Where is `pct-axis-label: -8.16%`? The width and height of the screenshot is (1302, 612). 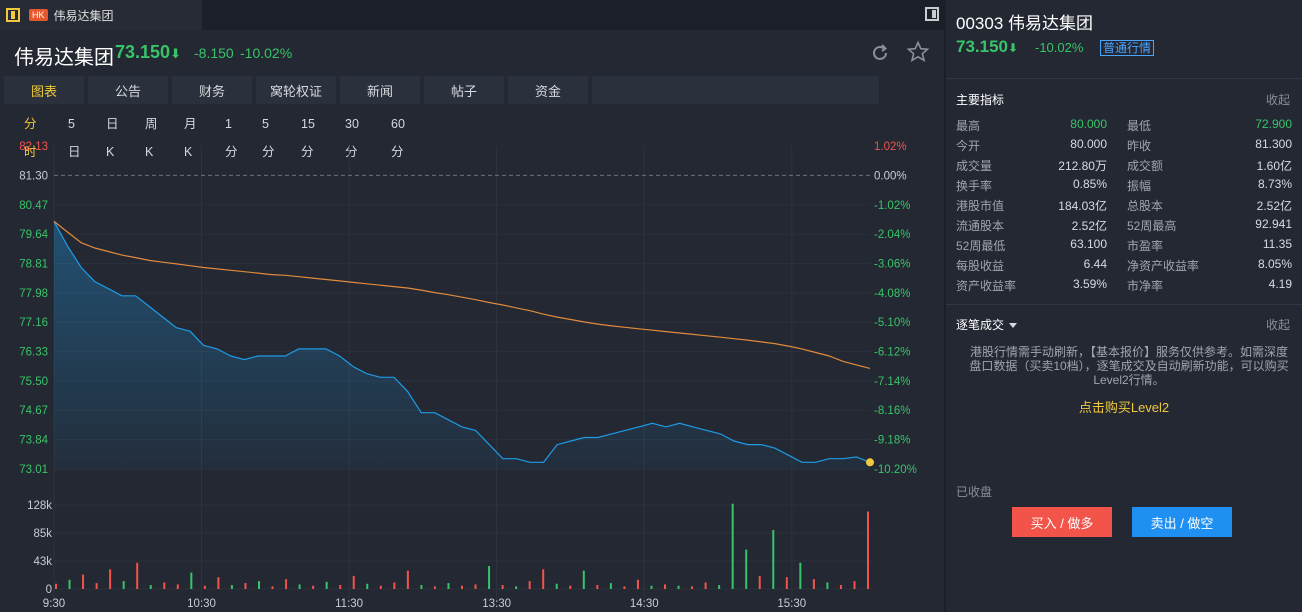
pct-axis-label: -8.16% is located at coordinates (892, 411).